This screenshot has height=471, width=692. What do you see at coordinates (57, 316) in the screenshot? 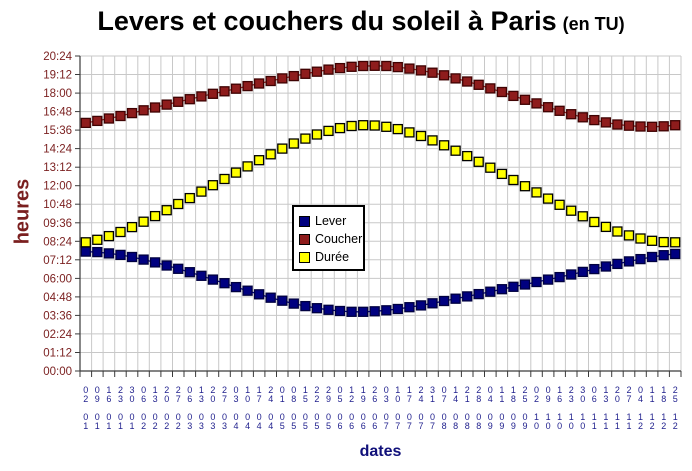
I see `y-tick-label: 03:36` at bounding box center [57, 316].